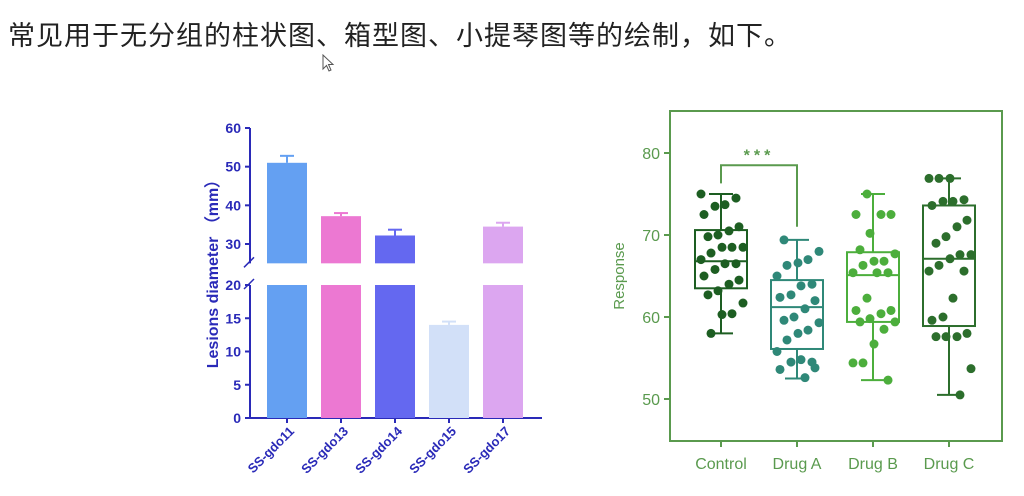 Image resolution: width=1024 pixels, height=496 pixels. Describe the element at coordinates (651, 154) in the screenshot. I see `y-tick-label: 80` at that location.